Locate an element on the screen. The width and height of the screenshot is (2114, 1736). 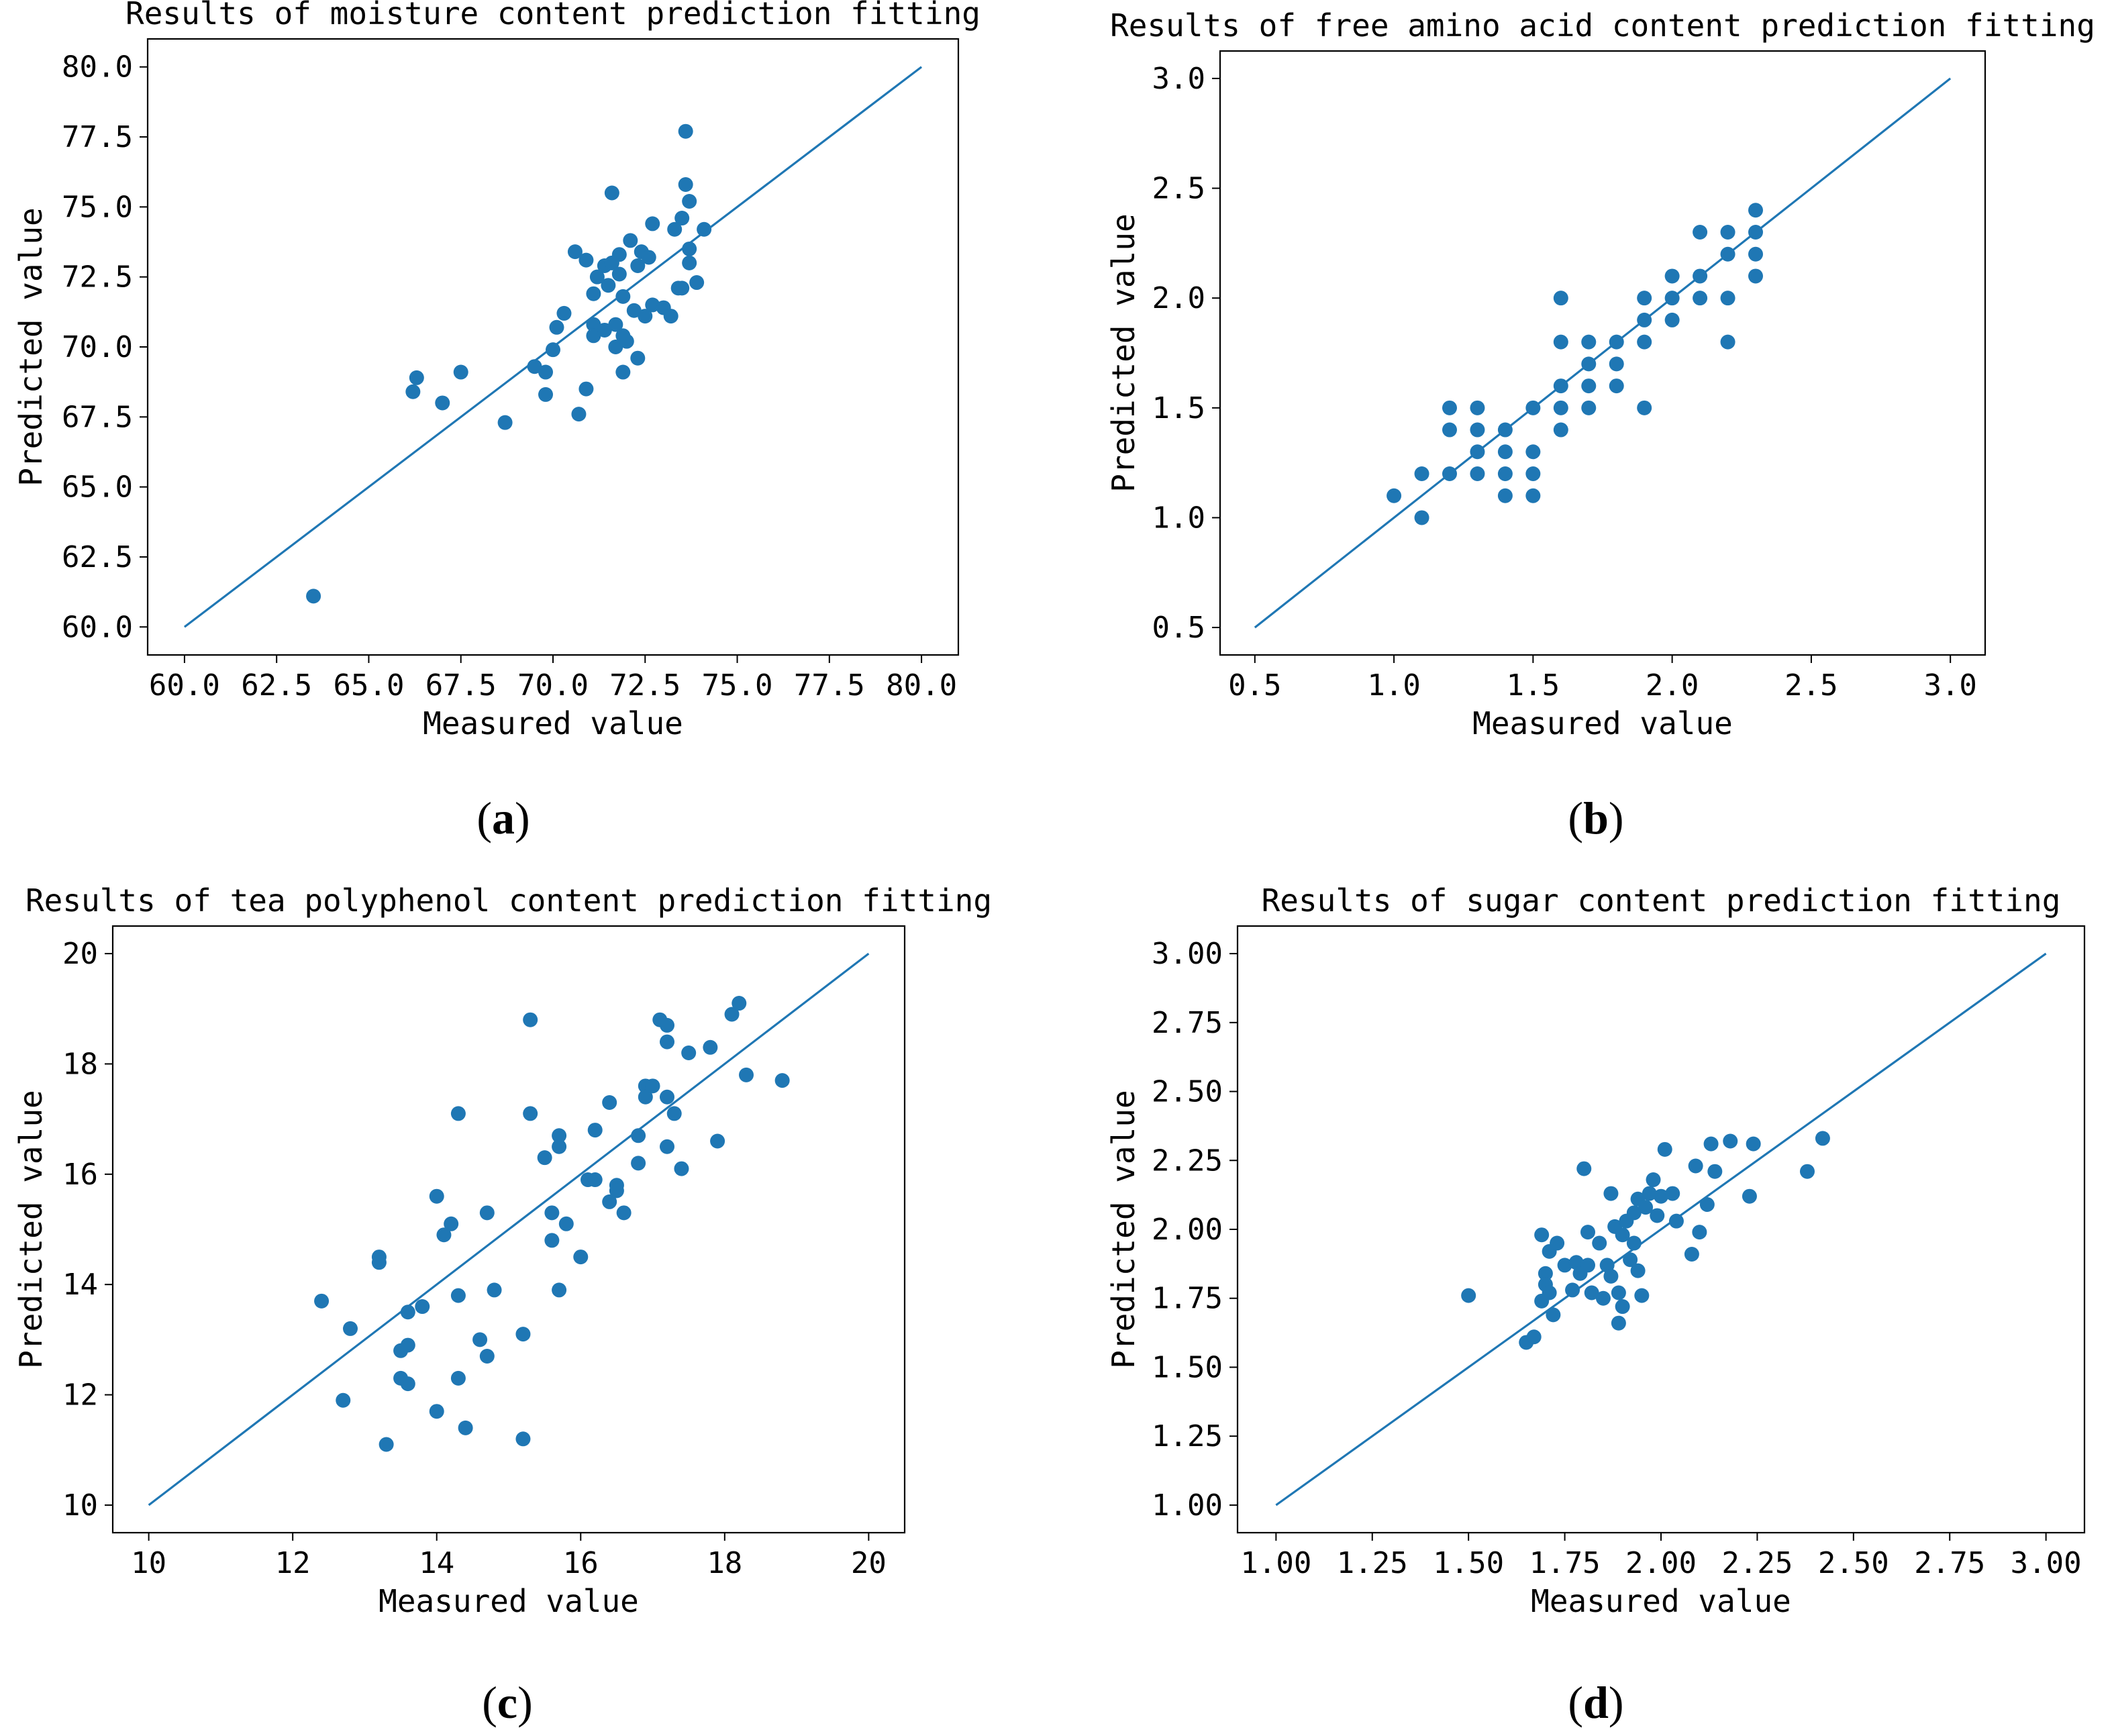
y-tick-label: 70.0 is located at coordinates (97, 347).